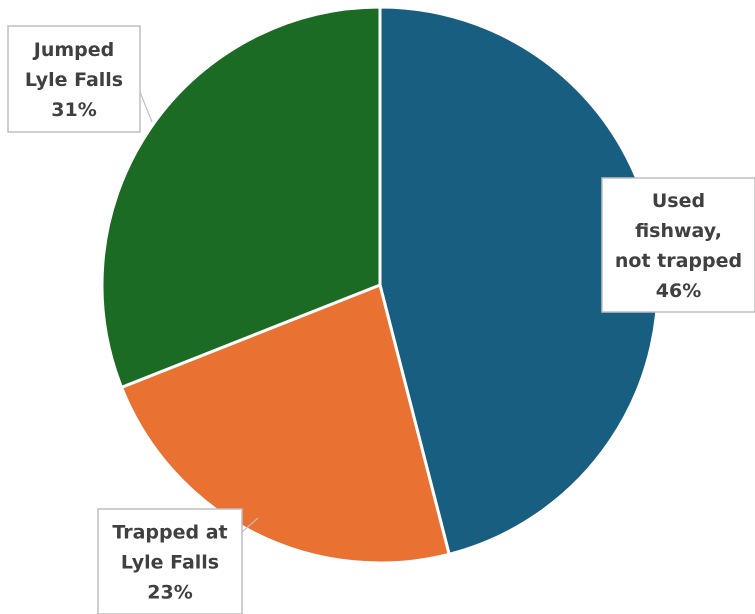 This screenshot has width=755, height=614. What do you see at coordinates (73, 110) in the screenshot?
I see `data-label-percent: 31%` at bounding box center [73, 110].